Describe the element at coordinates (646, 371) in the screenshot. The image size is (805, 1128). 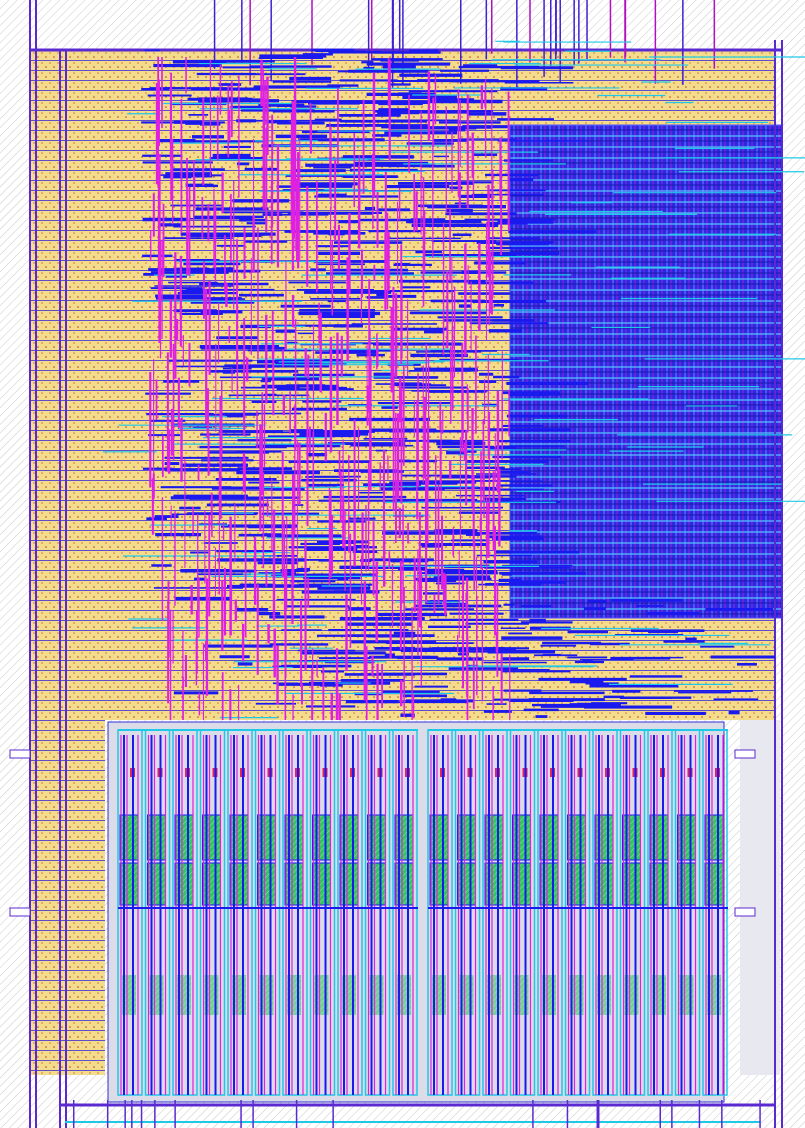
I see `memory-block` at that location.